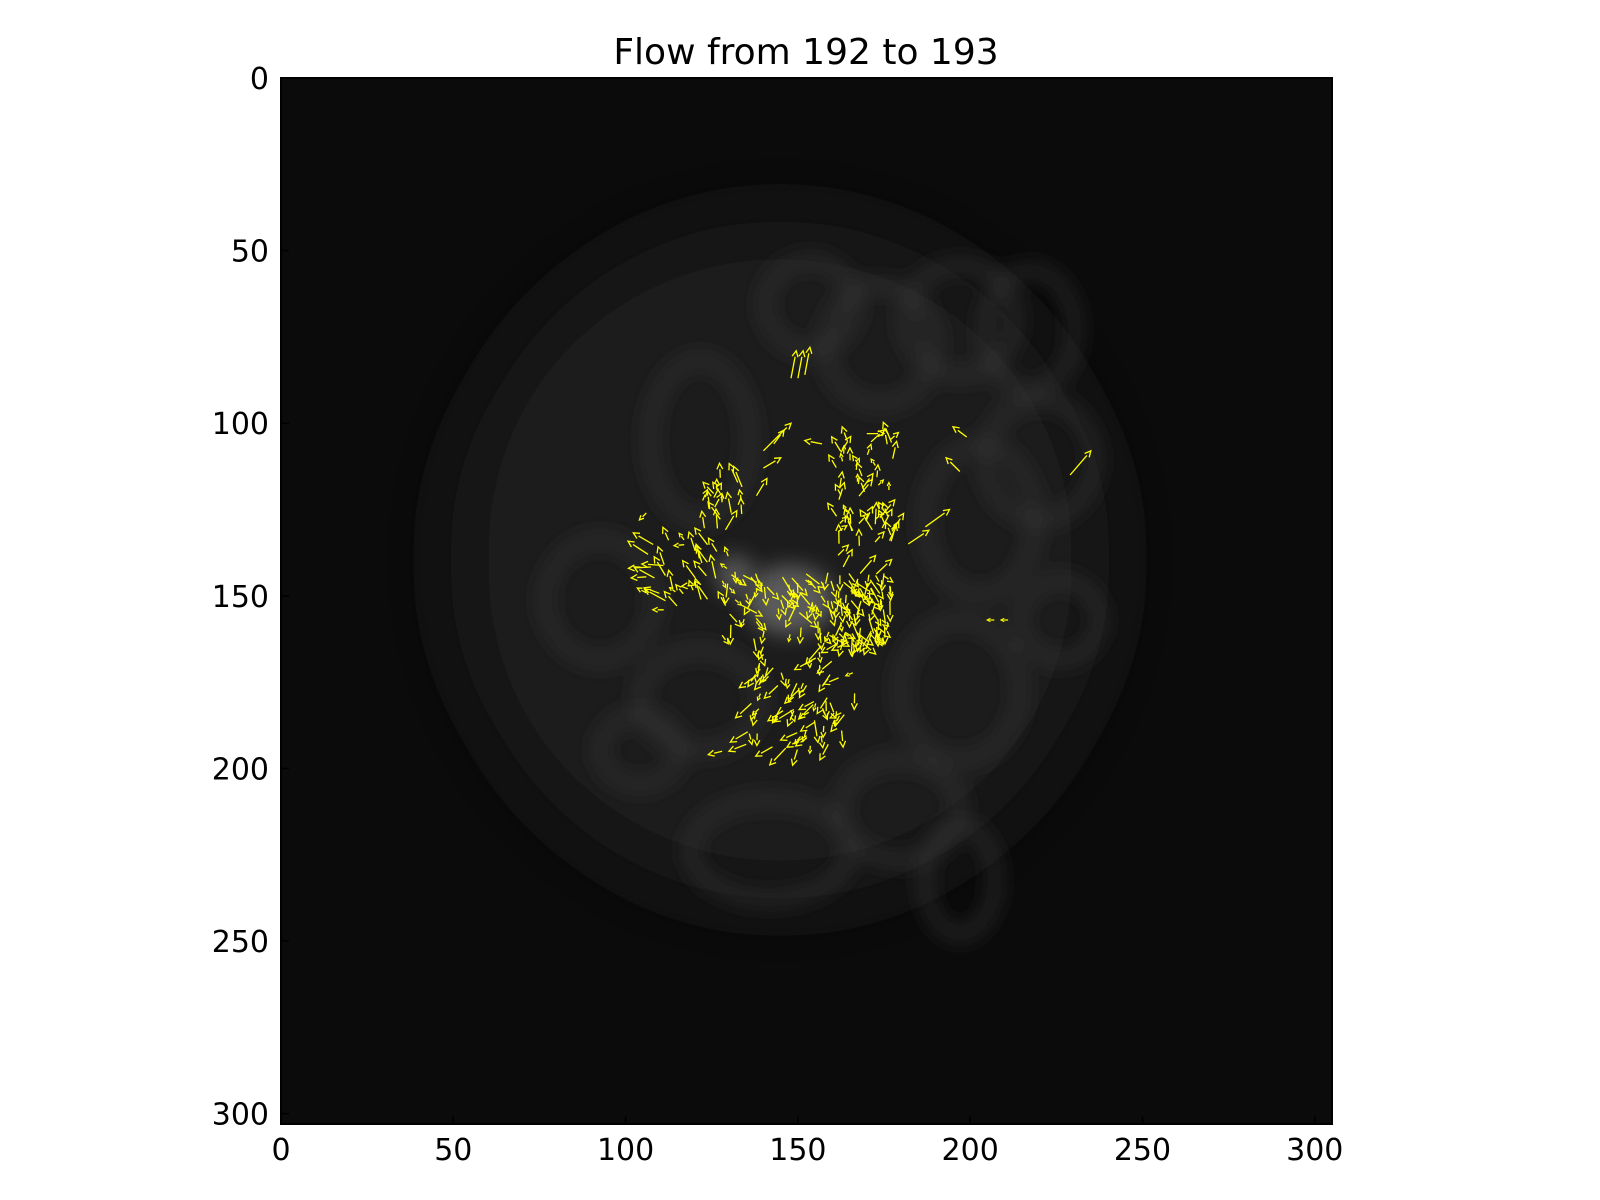  What do you see at coordinates (1142, 1150) in the screenshot?
I see `x-tick-label: 250` at bounding box center [1142, 1150].